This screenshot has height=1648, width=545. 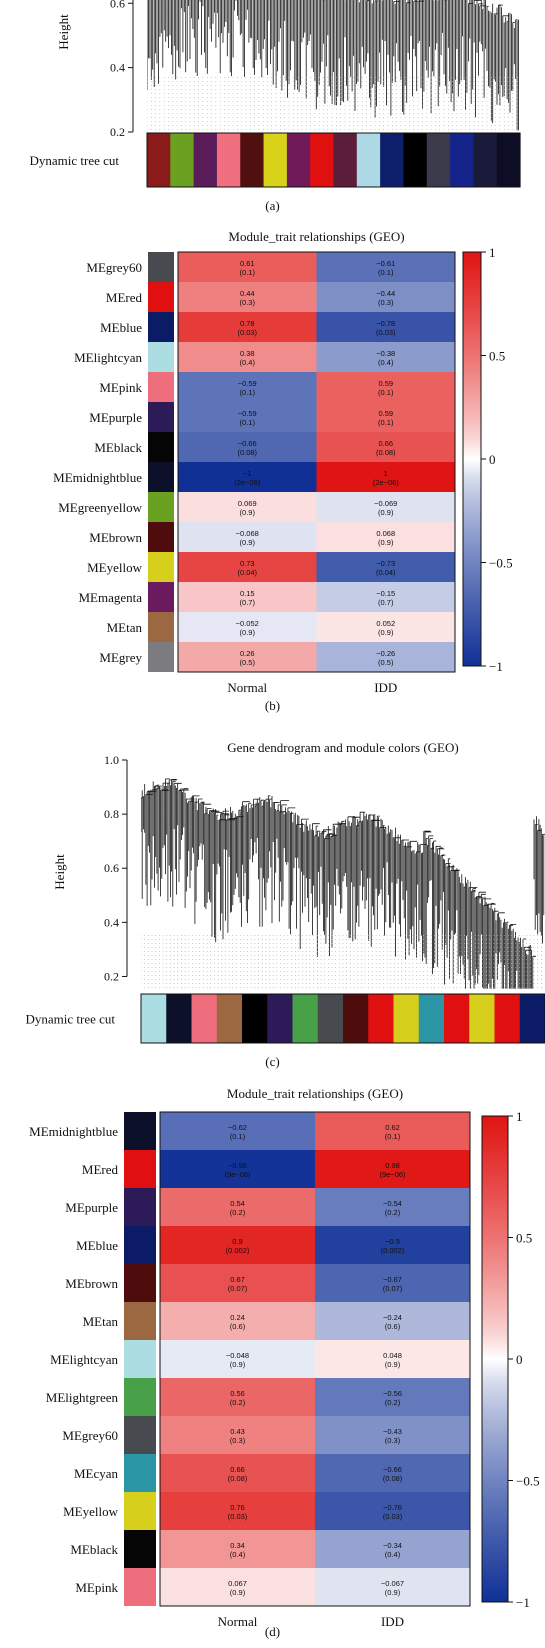 I want to click on cell-correlation: 0.59, so click(x=385, y=413).